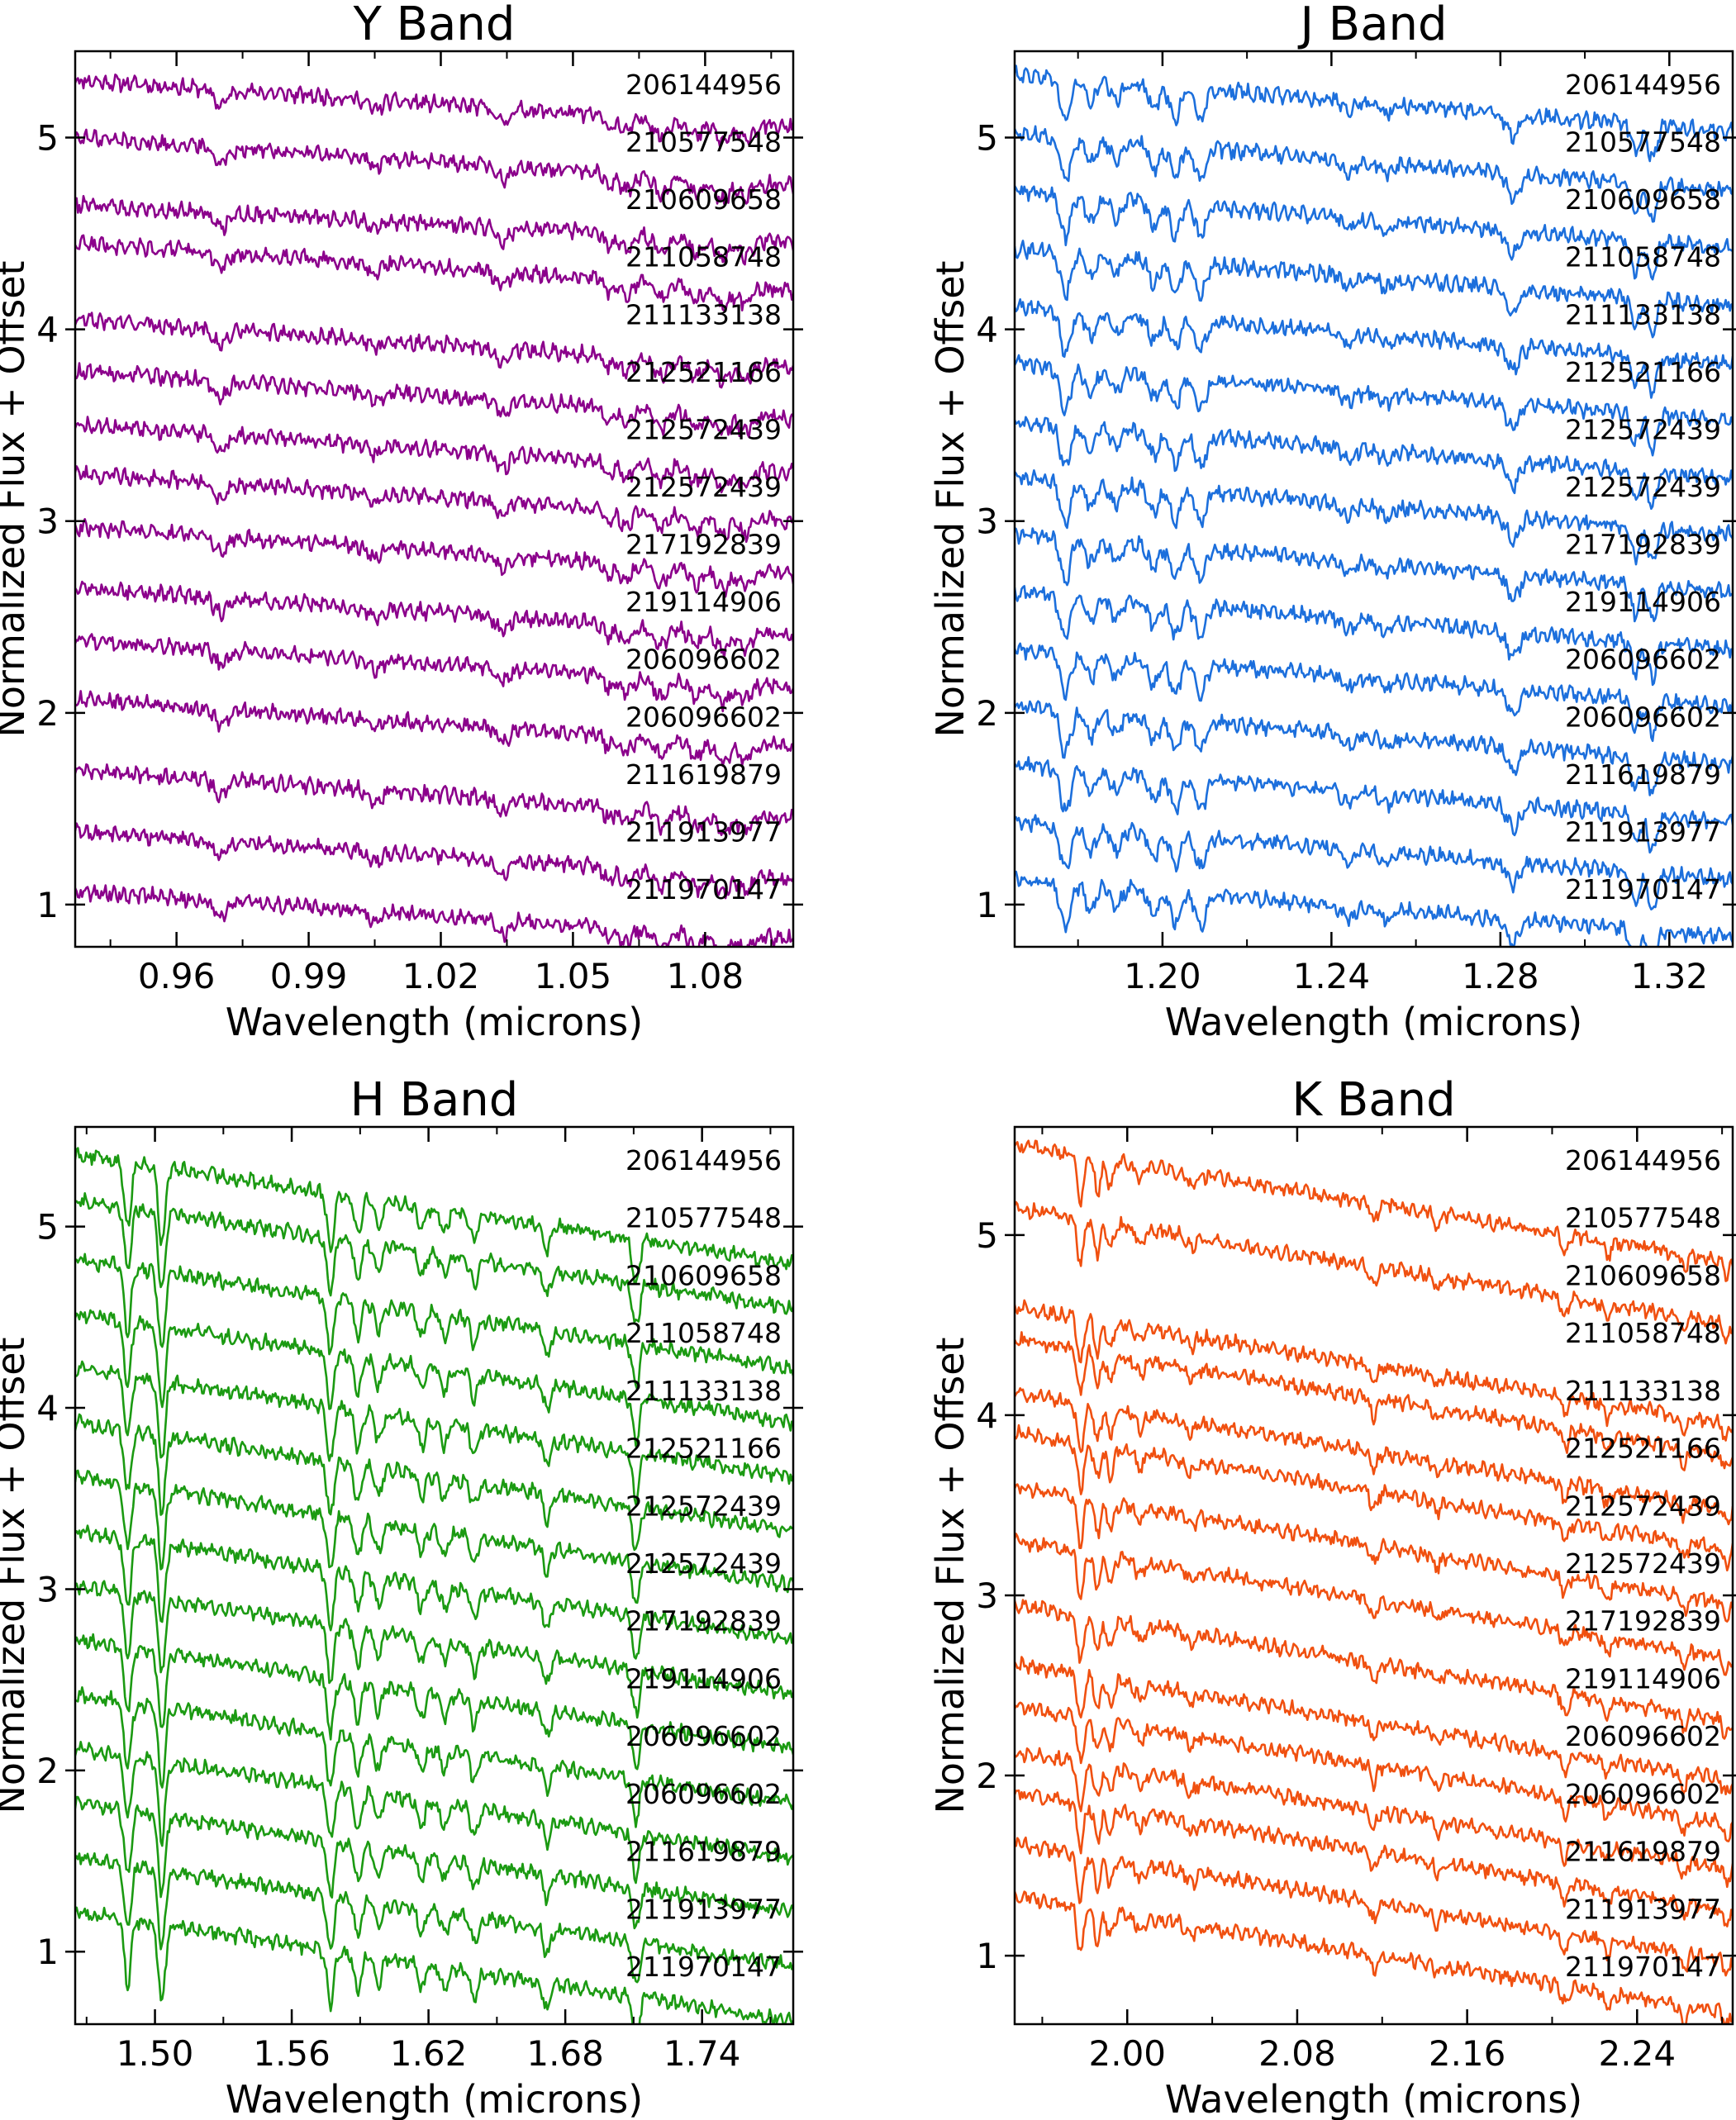 The height and width of the screenshot is (2120, 1736). What do you see at coordinates (434, 1100) in the screenshot?
I see `chart-title: H Band` at bounding box center [434, 1100].